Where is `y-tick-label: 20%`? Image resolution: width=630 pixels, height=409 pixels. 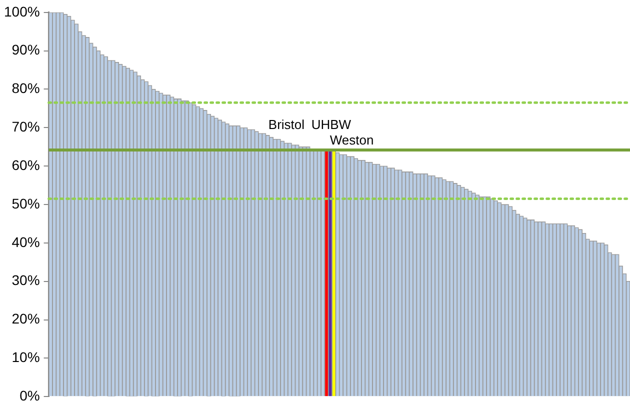 y-tick-label: 20% is located at coordinates (26, 318).